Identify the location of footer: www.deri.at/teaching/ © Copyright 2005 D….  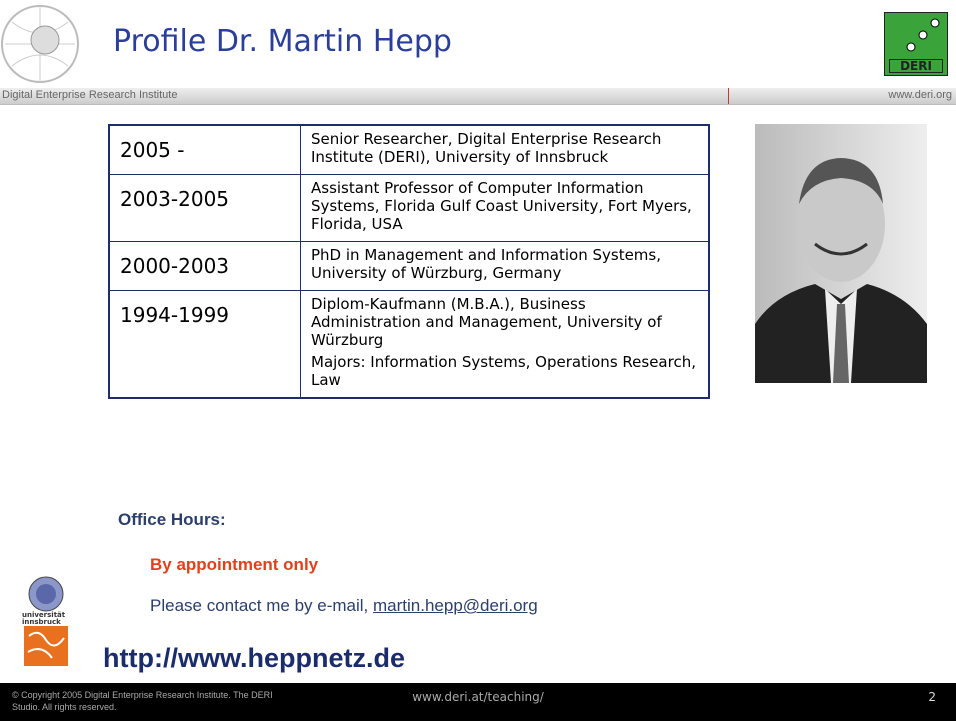
(478, 702).